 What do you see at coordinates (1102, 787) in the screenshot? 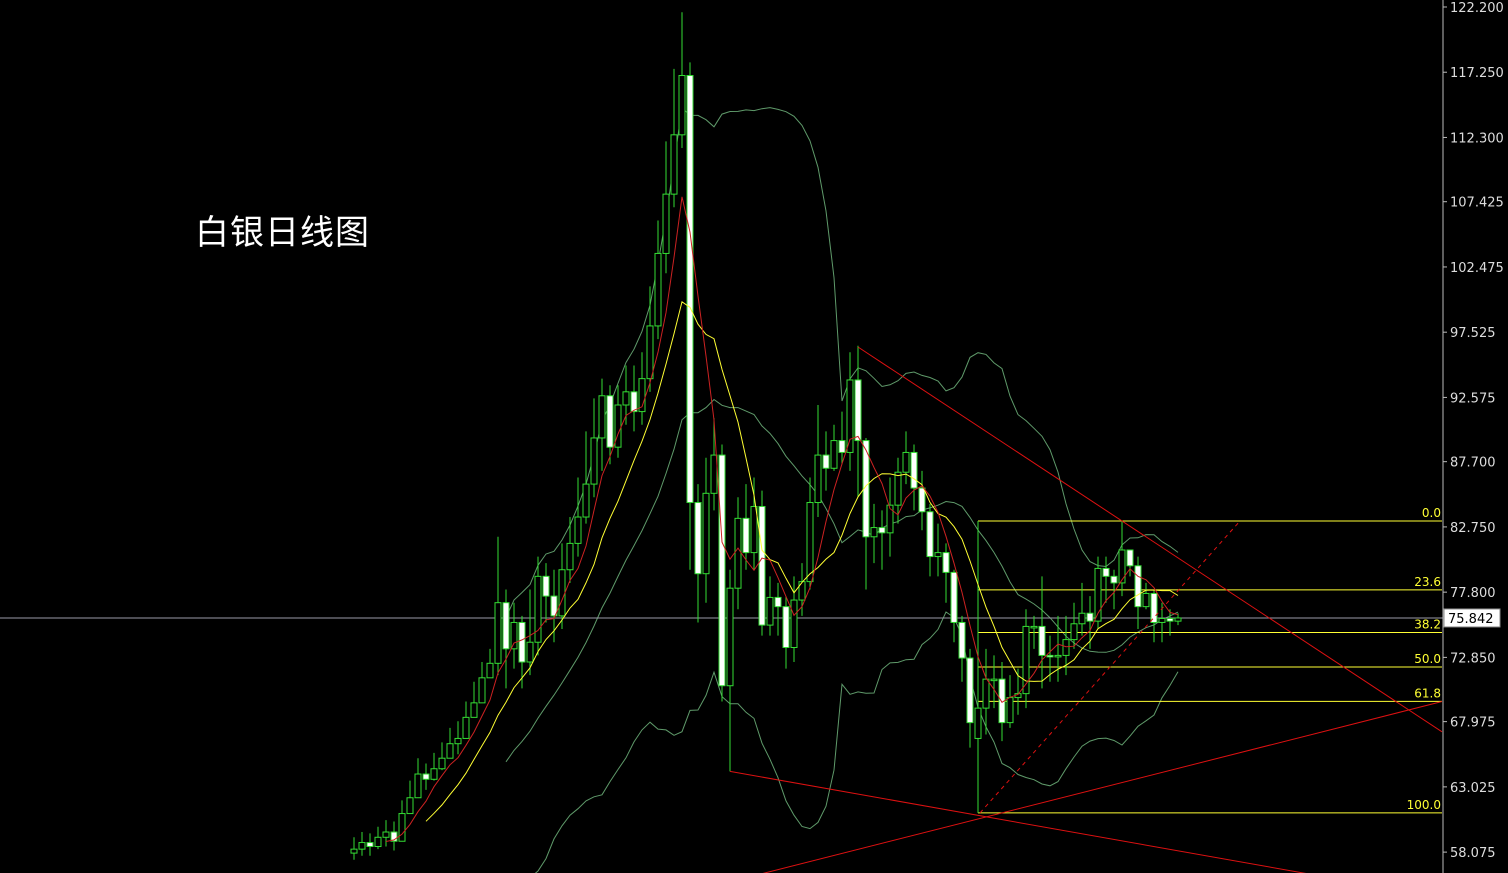
I see `trendline` at bounding box center [1102, 787].